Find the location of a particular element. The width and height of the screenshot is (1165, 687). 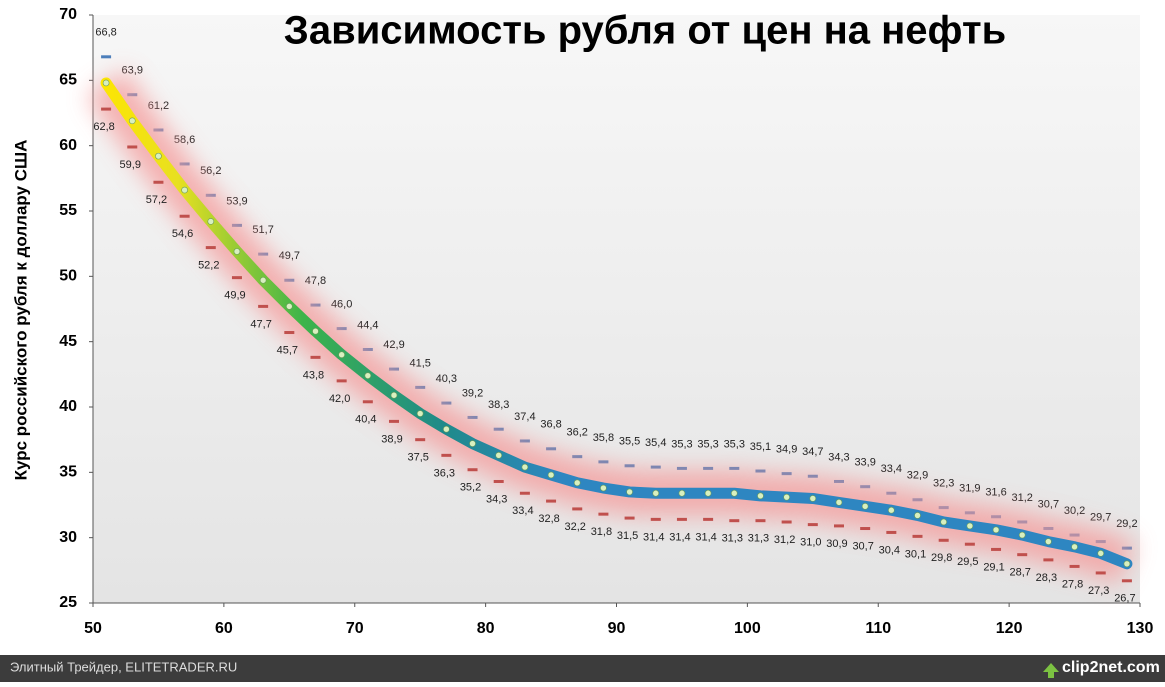

lower-label: 47,7 is located at coordinates (260, 324).